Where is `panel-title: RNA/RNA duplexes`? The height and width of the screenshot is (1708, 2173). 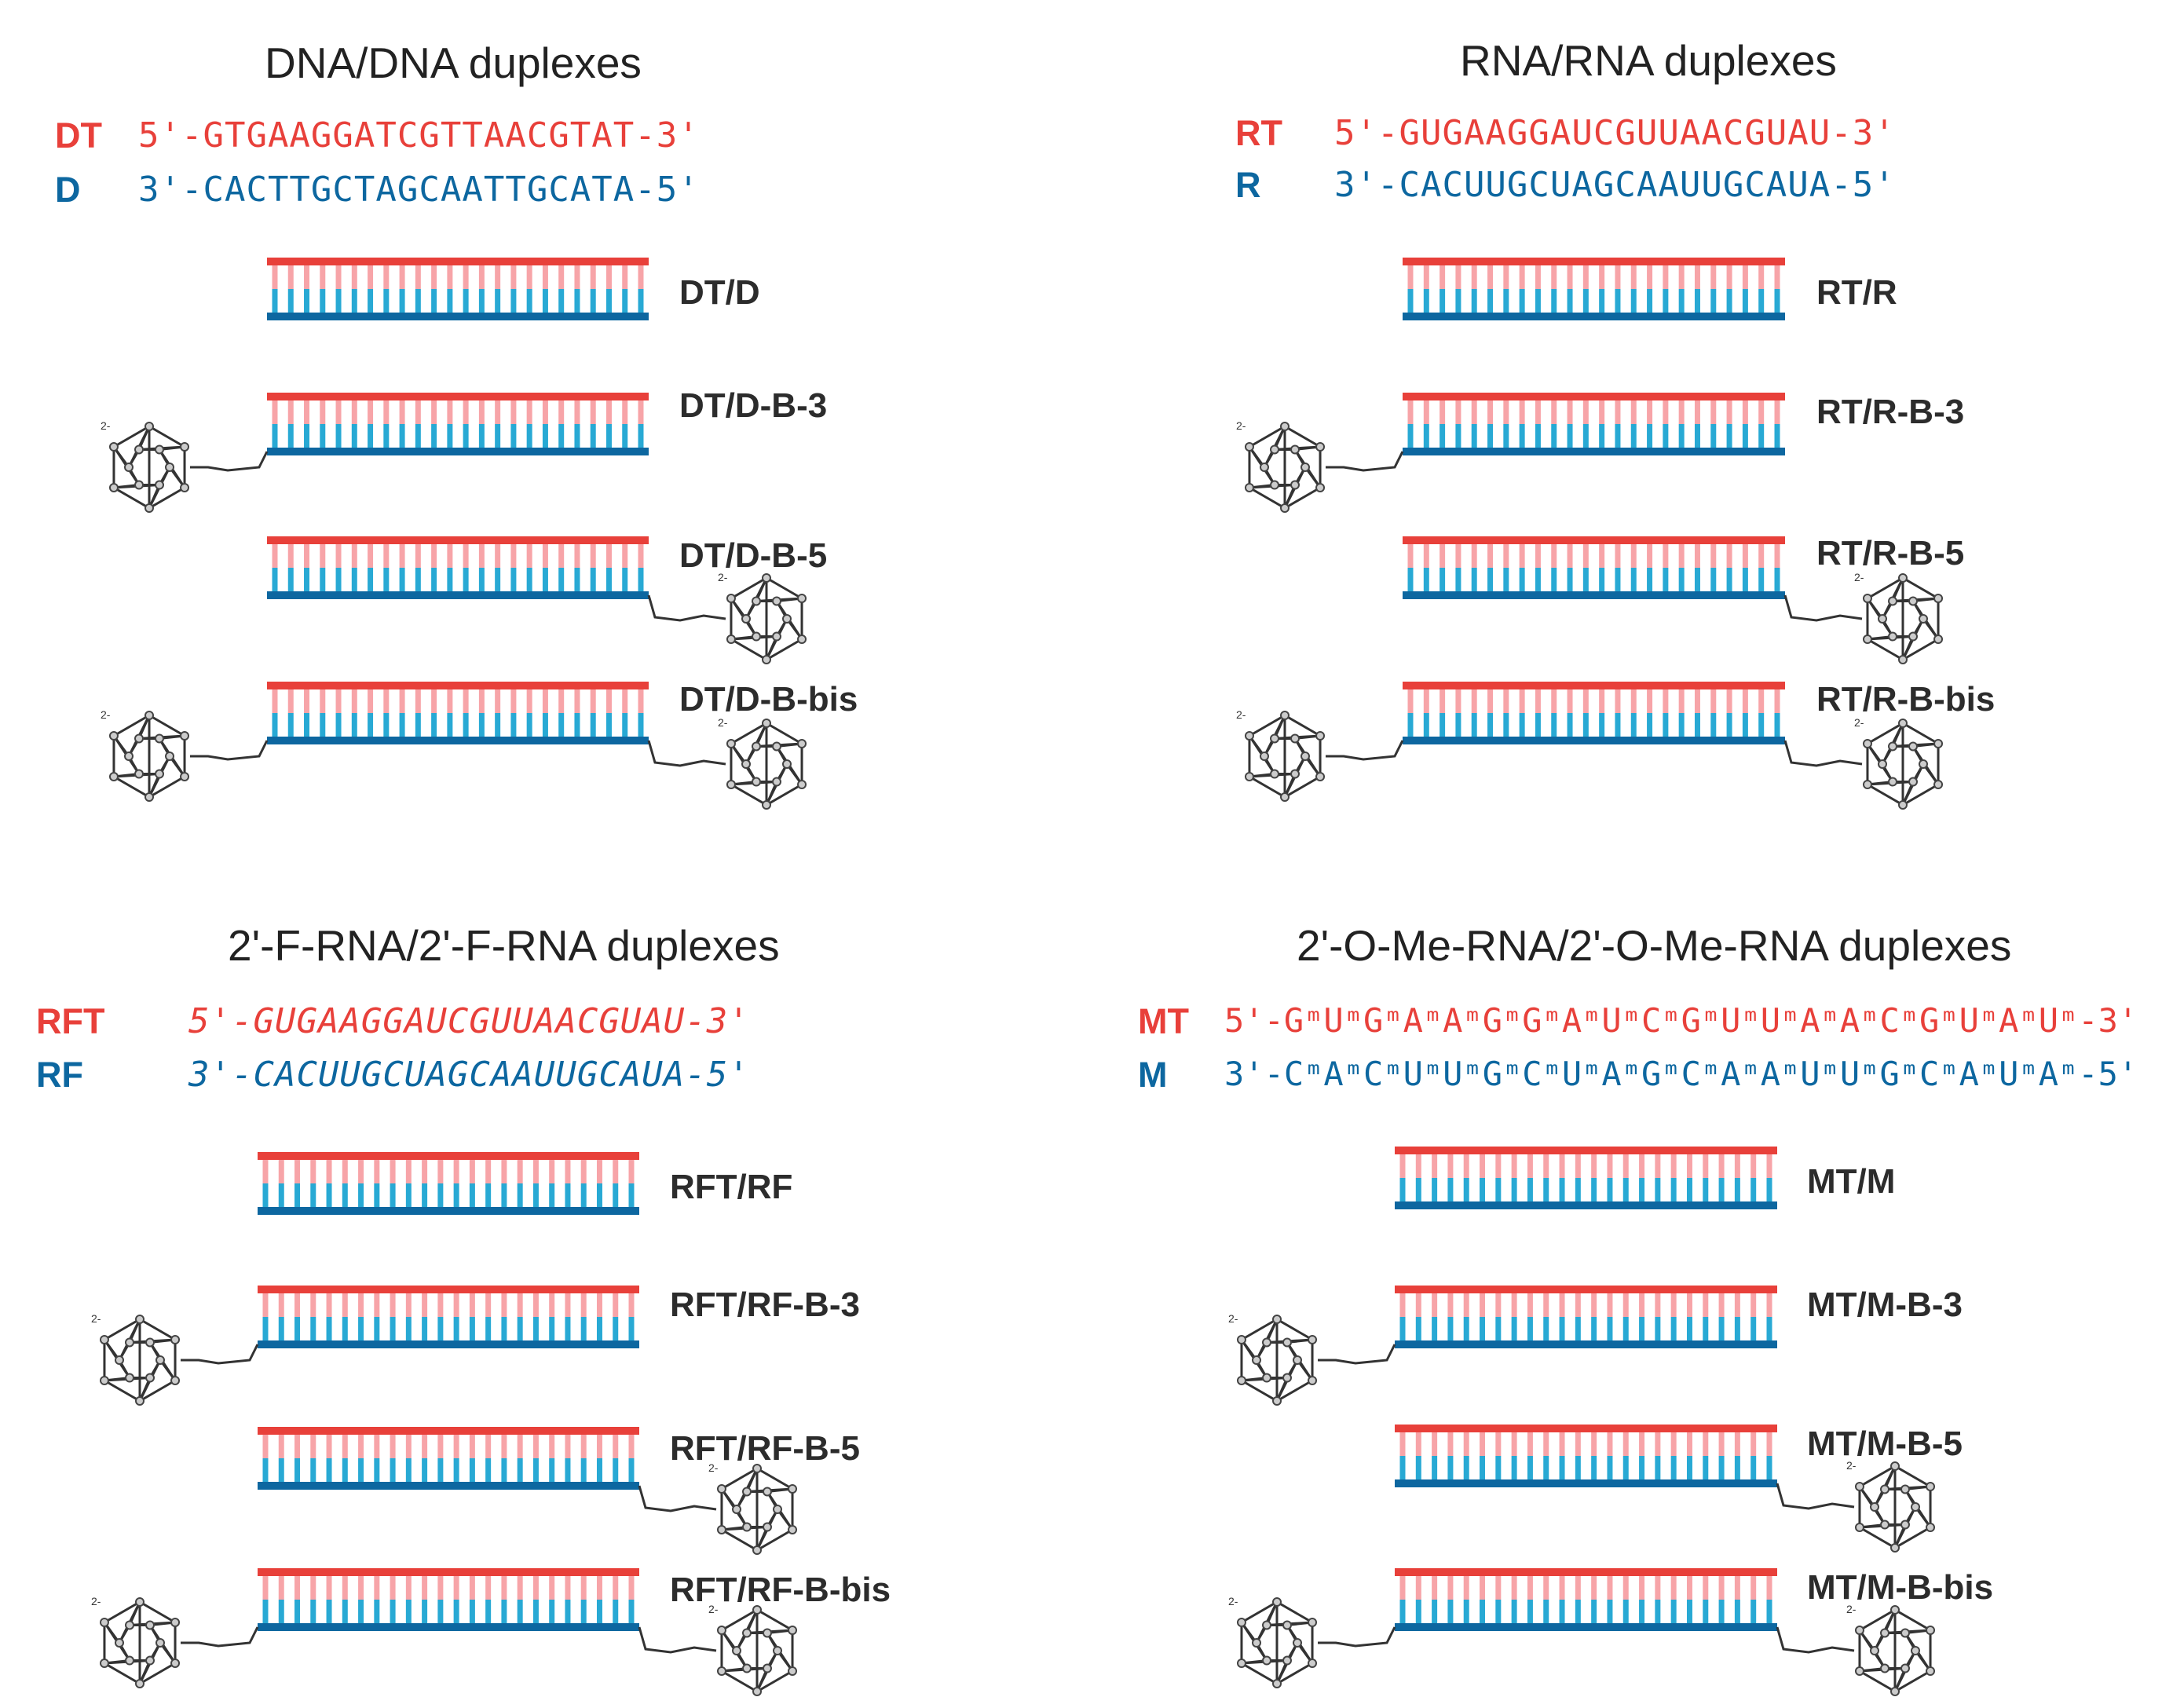 panel-title: RNA/RNA duplexes is located at coordinates (1649, 61).